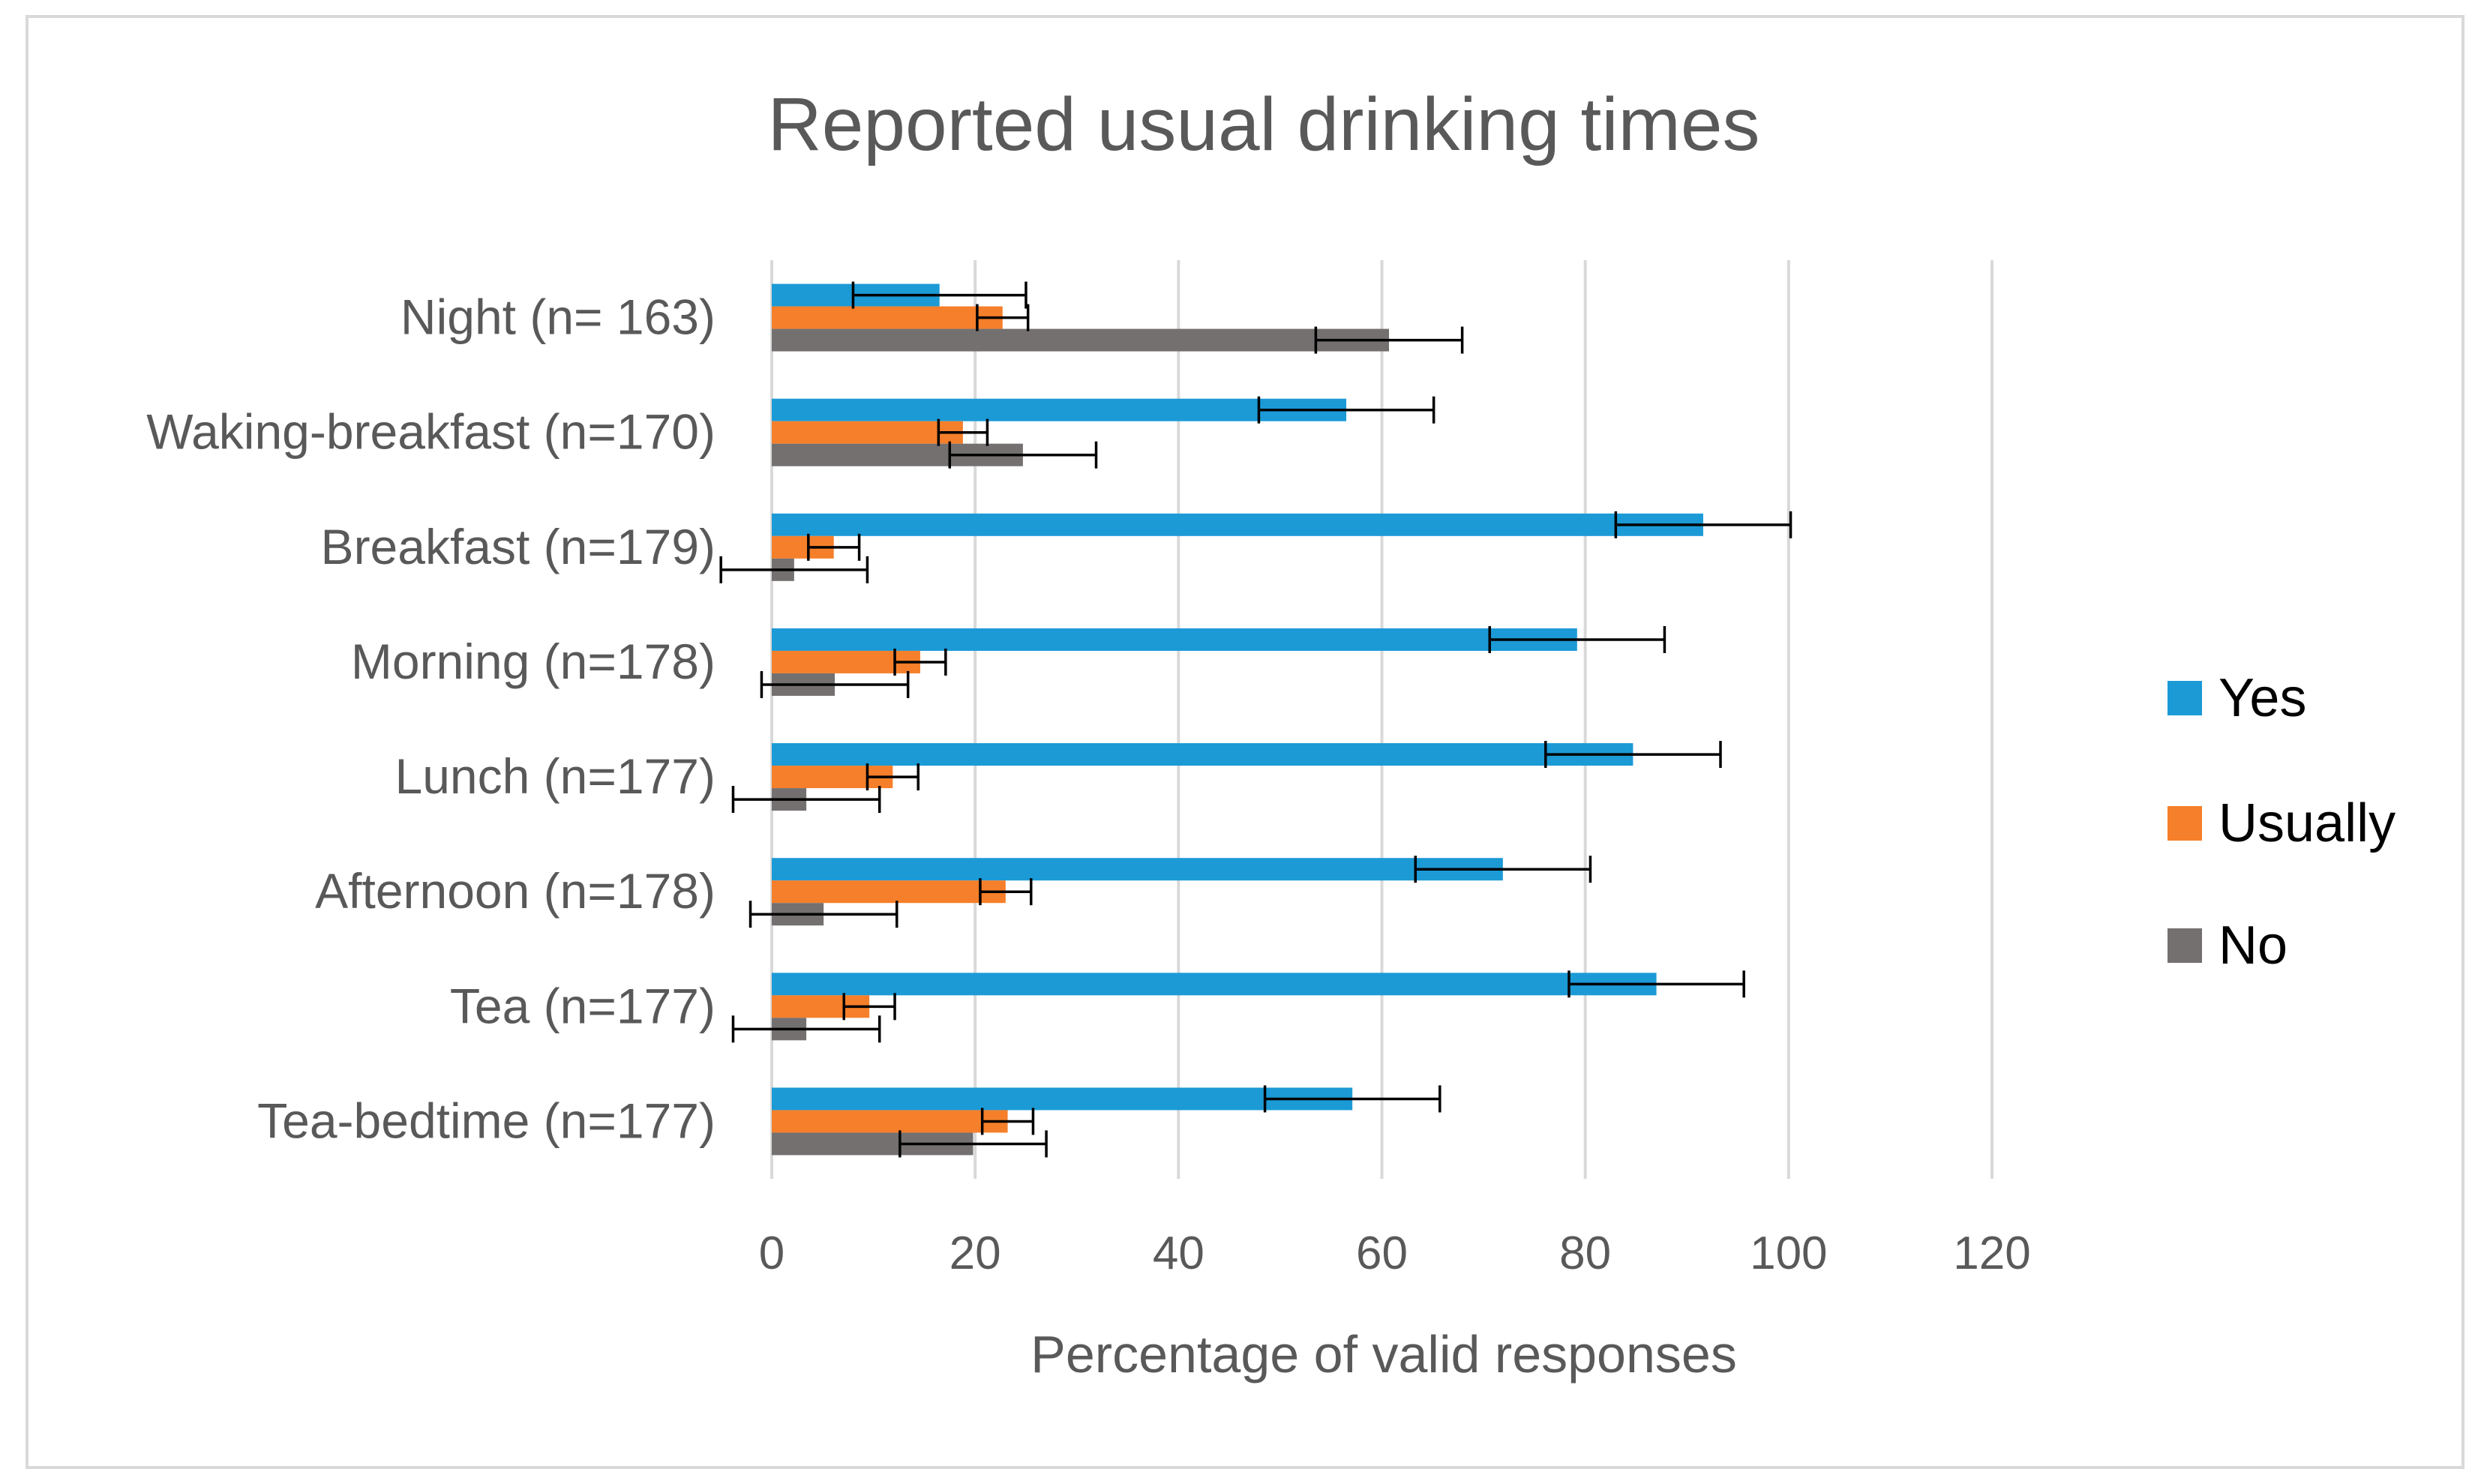  Describe the element at coordinates (486, 1120) in the screenshot. I see `category-label: Tea-bedtime (n=177)` at that location.